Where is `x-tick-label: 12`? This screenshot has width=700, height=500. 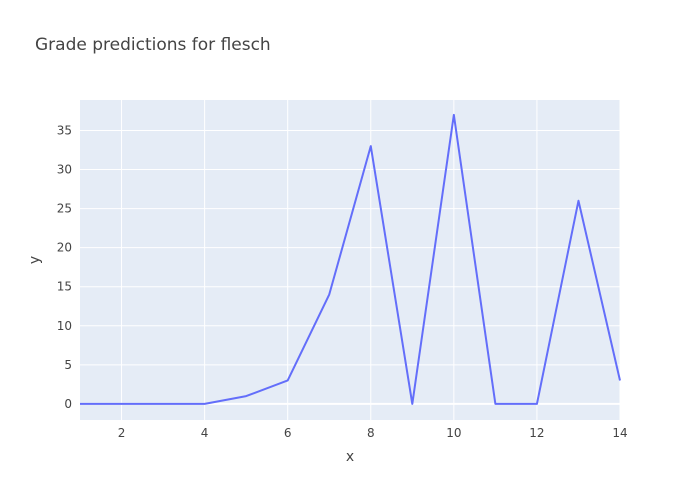
x-tick-label: 12 is located at coordinates (536, 433).